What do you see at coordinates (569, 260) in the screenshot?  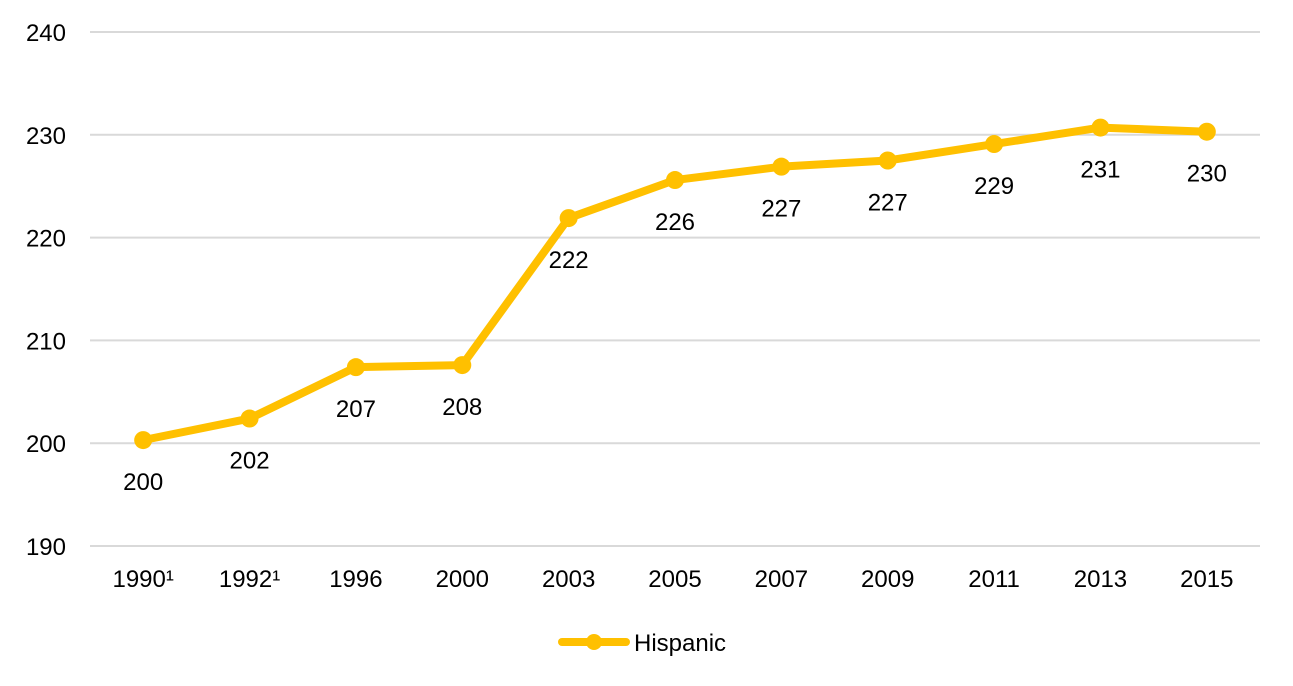 I see `data-label-4: 222` at bounding box center [569, 260].